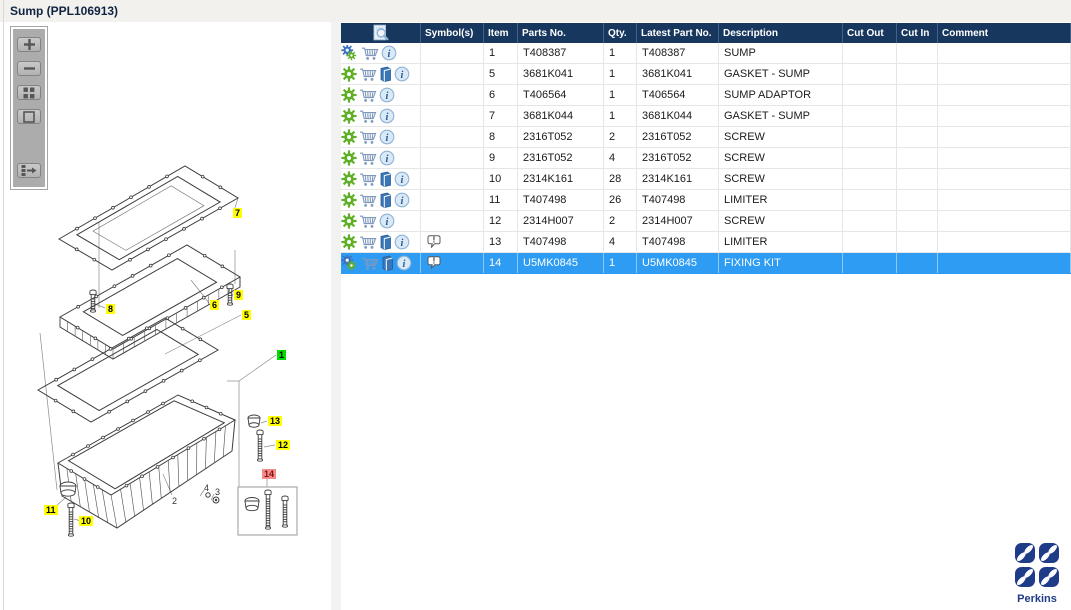  What do you see at coordinates (620, 179) in the screenshot?
I see `cell-qty: 28` at bounding box center [620, 179].